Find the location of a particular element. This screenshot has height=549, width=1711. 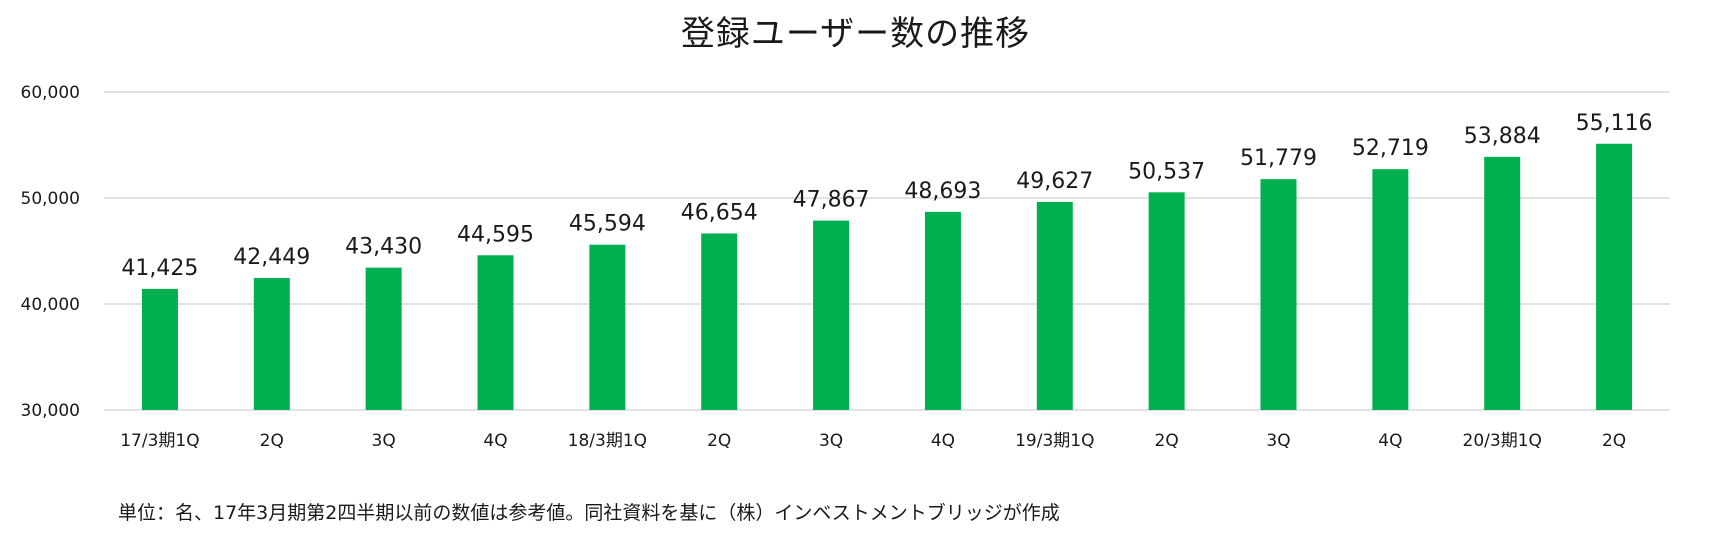

data-label: 41,425 is located at coordinates (159, 268).